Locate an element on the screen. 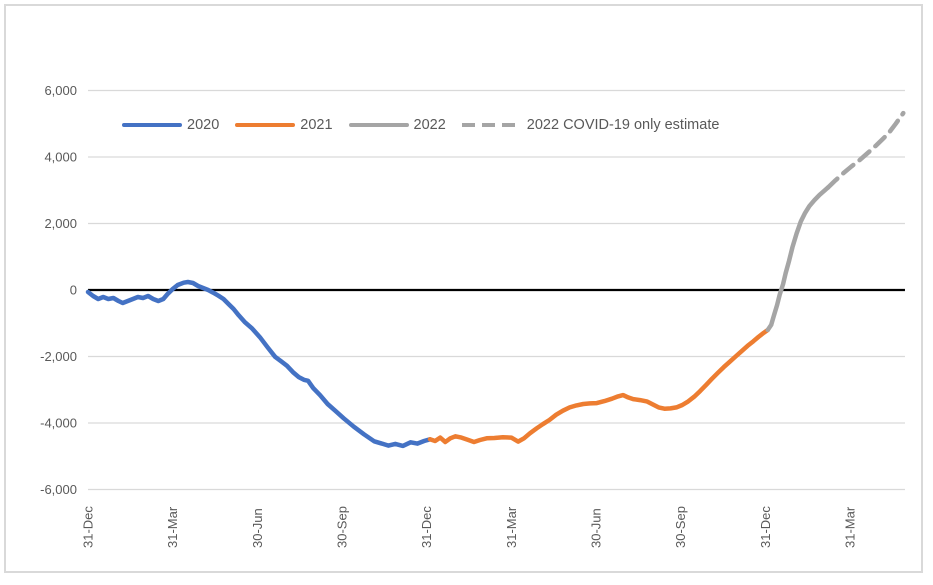  series-line-2022 is located at coordinates (798, 259).